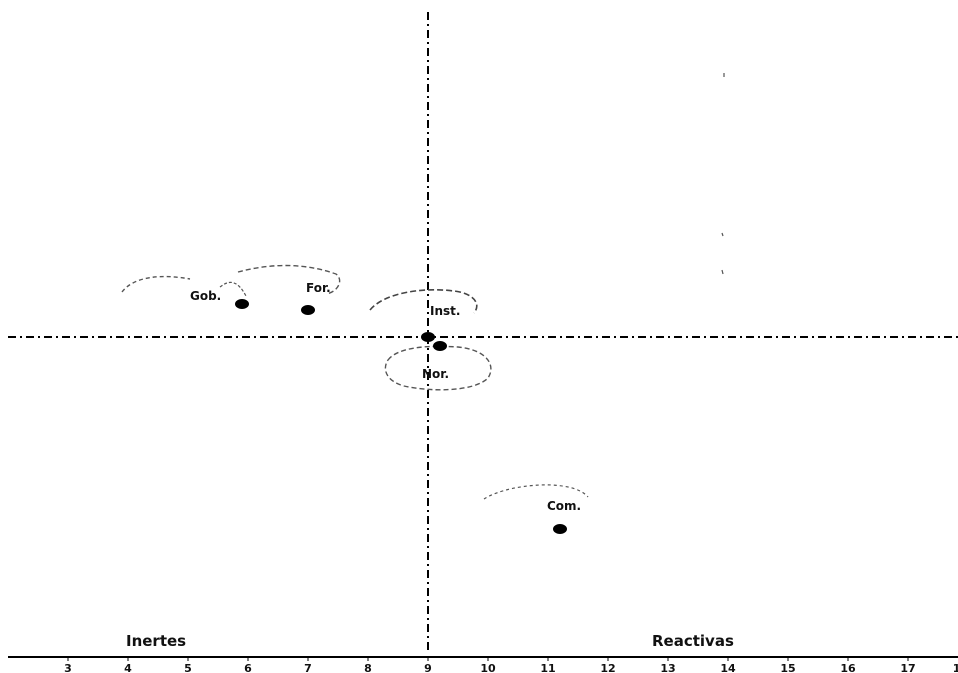 The width and height of the screenshot is (958, 673). Describe the element at coordinates (955, 667) in the screenshot. I see `x-tick-label: 18` at that location.